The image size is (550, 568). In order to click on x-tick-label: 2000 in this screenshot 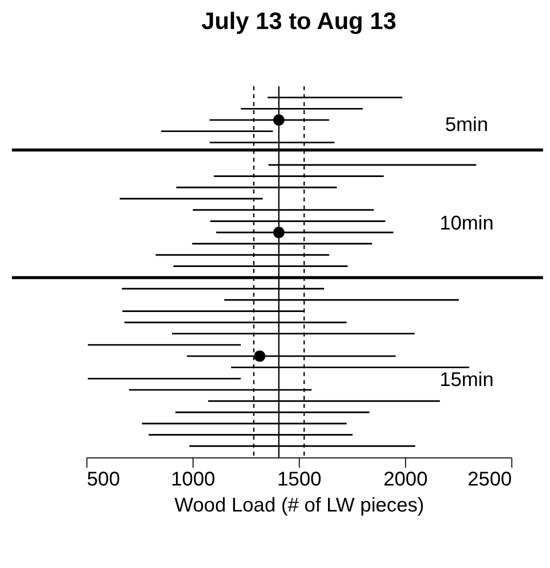, I will do `click(405, 479)`.